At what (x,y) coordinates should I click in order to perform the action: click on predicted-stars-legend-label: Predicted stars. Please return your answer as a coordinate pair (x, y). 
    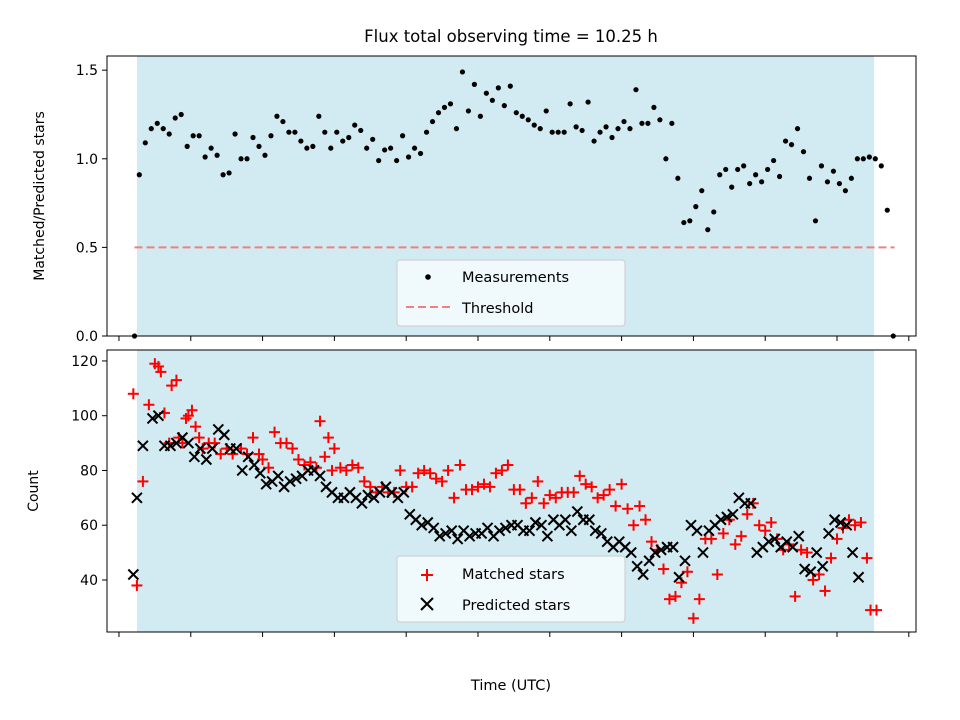
    Looking at the image, I should click on (516, 606).